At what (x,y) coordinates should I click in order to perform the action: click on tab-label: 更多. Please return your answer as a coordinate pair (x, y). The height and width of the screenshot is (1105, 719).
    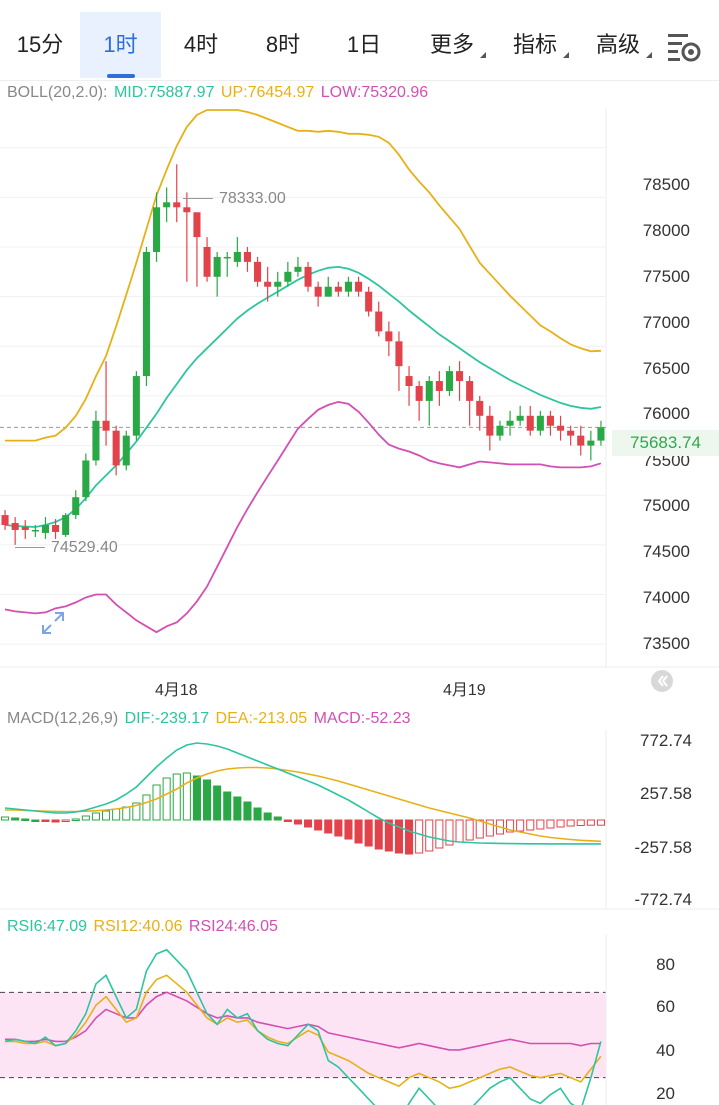
    Looking at the image, I should click on (451, 44).